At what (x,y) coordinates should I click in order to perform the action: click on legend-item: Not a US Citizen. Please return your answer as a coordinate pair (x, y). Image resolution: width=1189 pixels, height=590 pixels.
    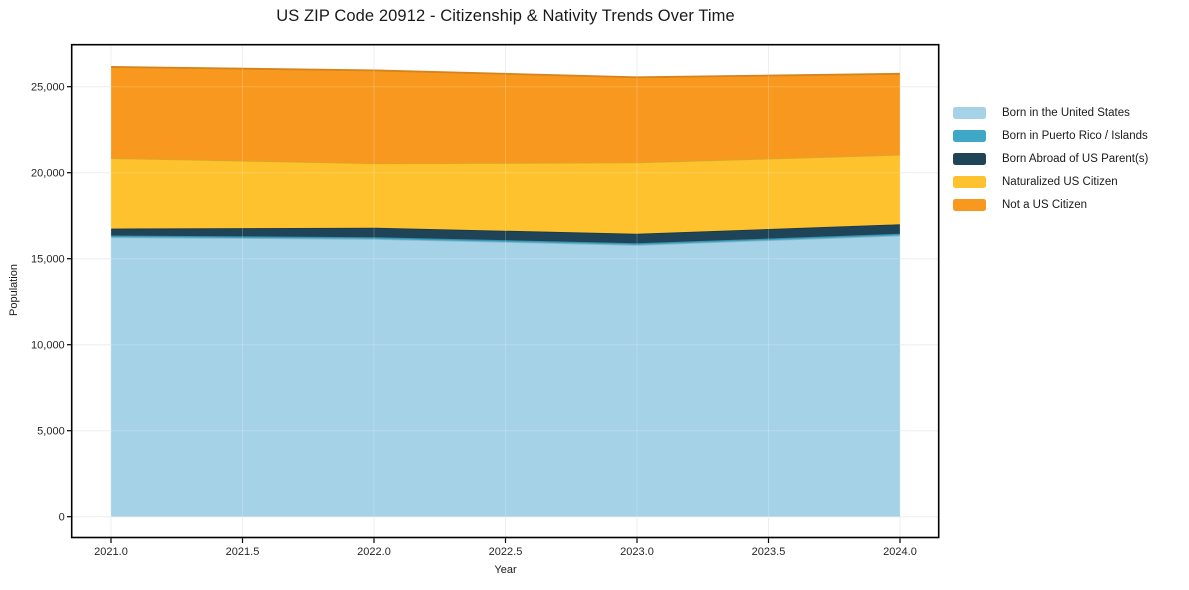
    Looking at the image, I should click on (1050, 204).